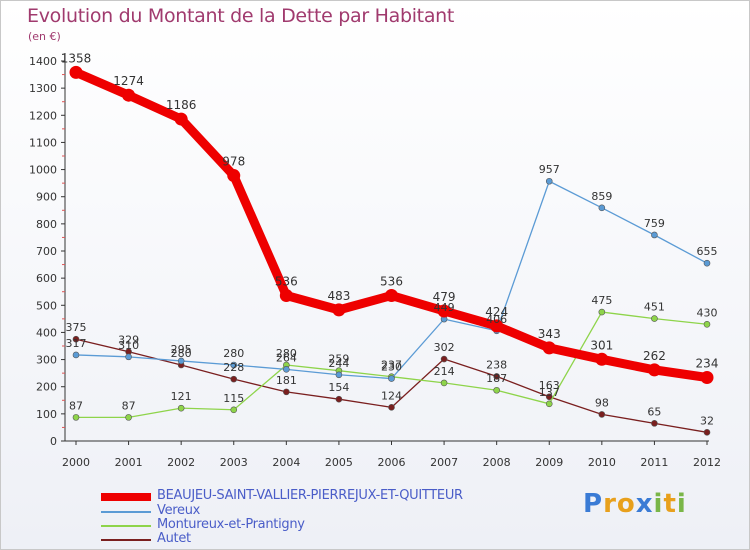 The height and width of the screenshot is (550, 750). I want to click on data-label-0: 234, so click(707, 363).